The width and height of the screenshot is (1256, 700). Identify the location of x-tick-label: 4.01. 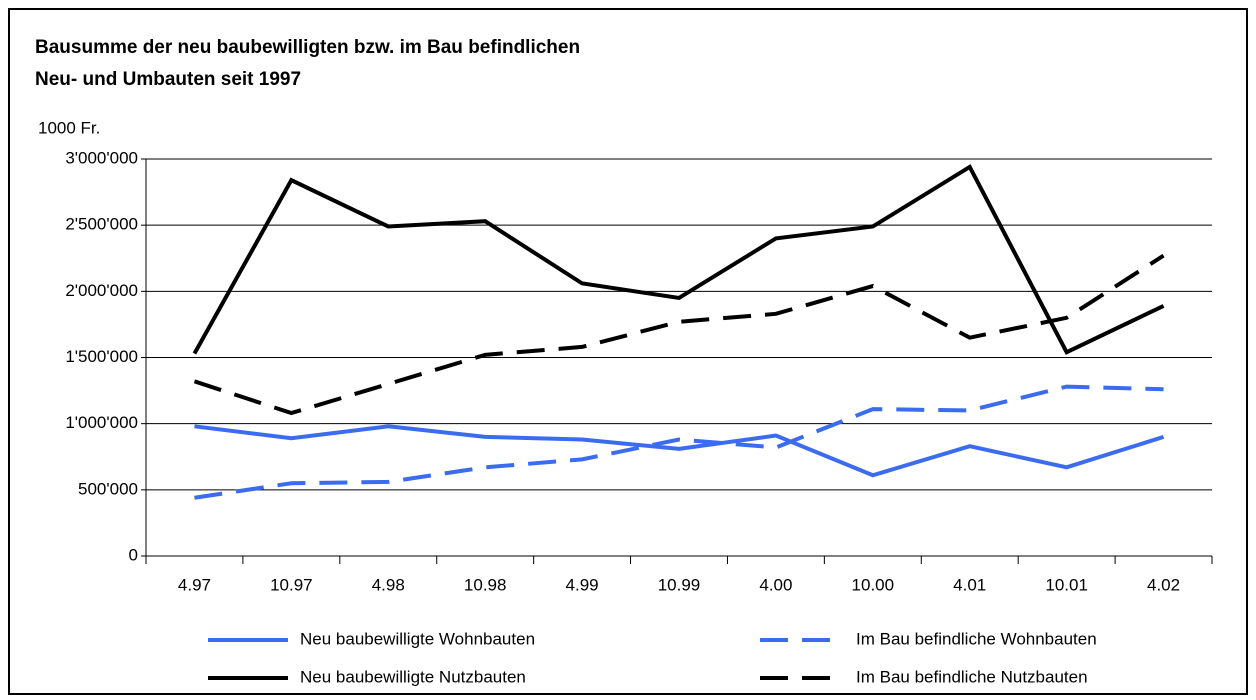
(969, 584).